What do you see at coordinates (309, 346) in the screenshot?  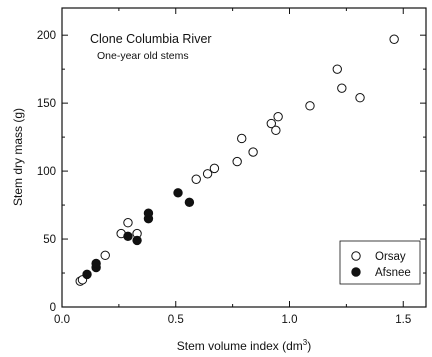 I see `x-axis-label-close: )` at bounding box center [309, 346].